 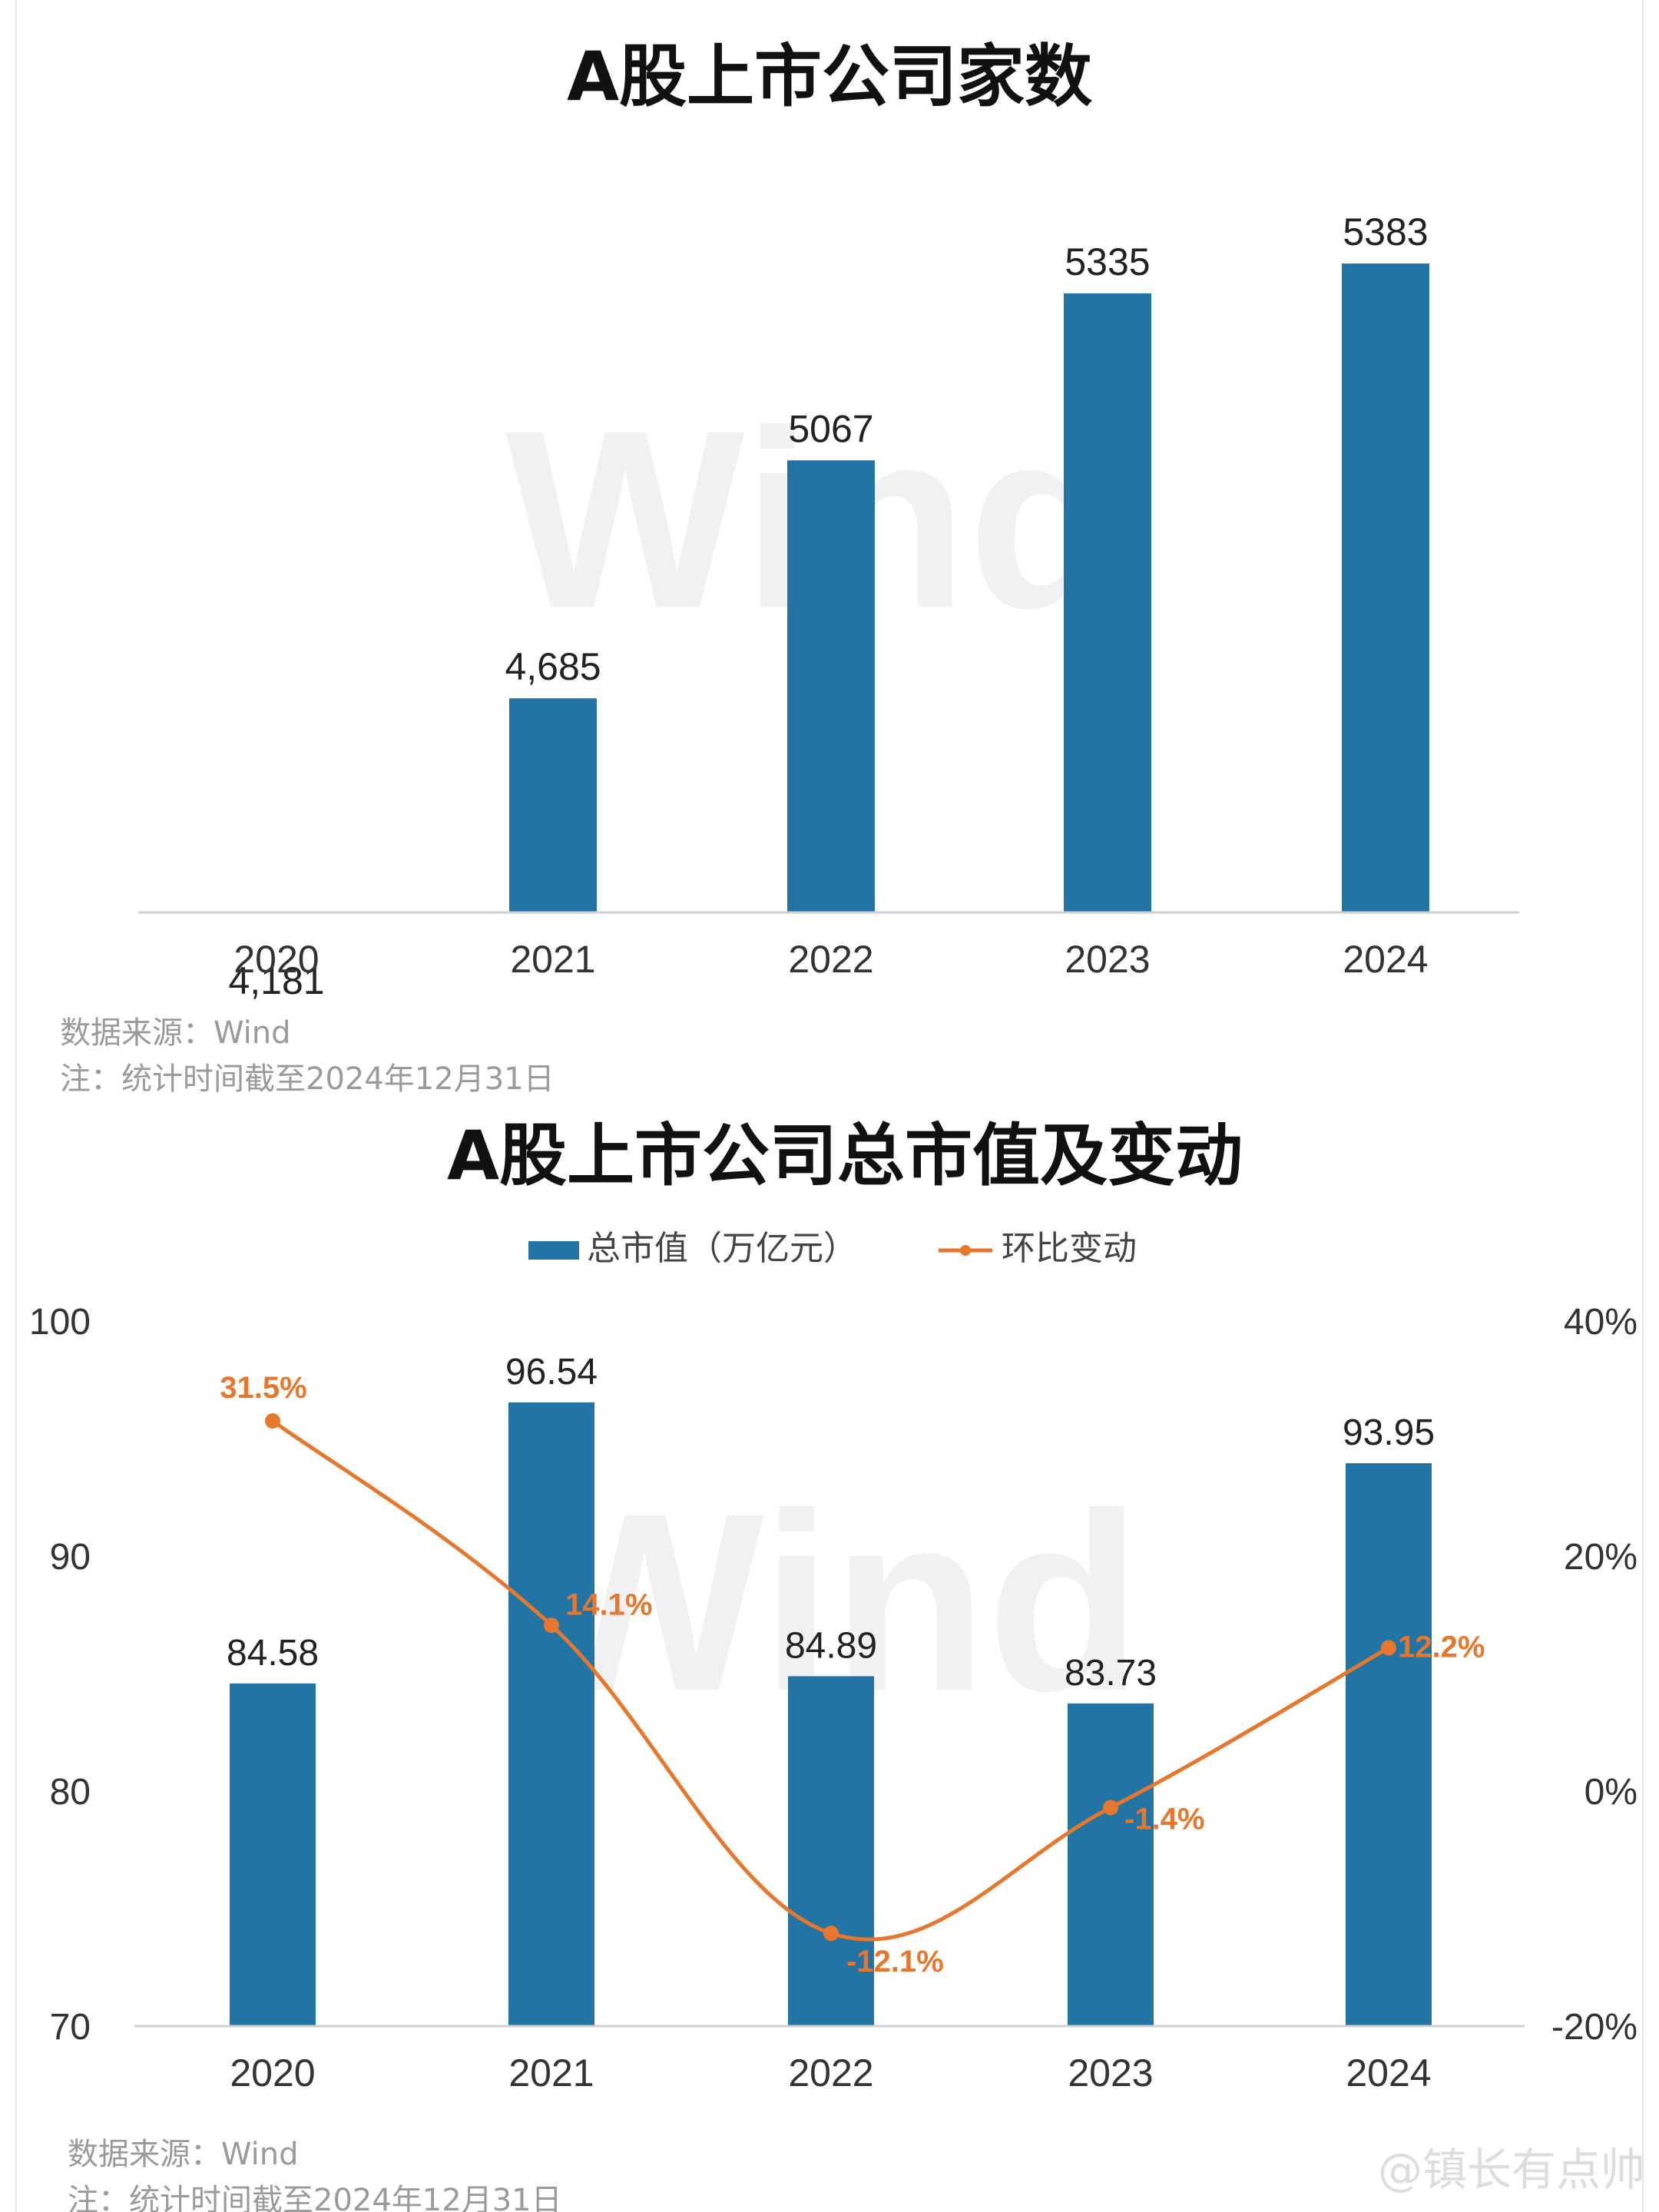 I want to click on y-right-tick-20%: 20%, so click(x=1600, y=1558).